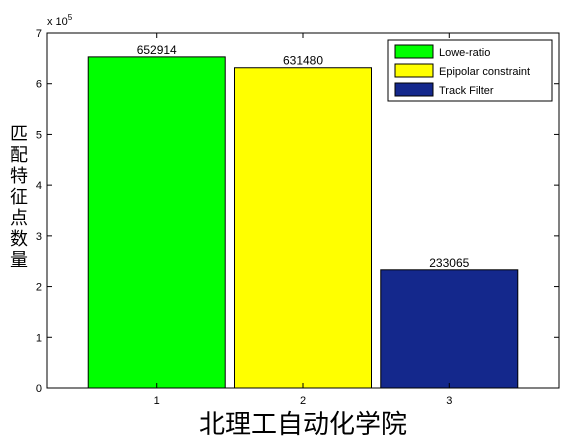 This screenshot has height=437, width=573. I want to click on y-axis-label-char-7: 量, so click(19, 260).